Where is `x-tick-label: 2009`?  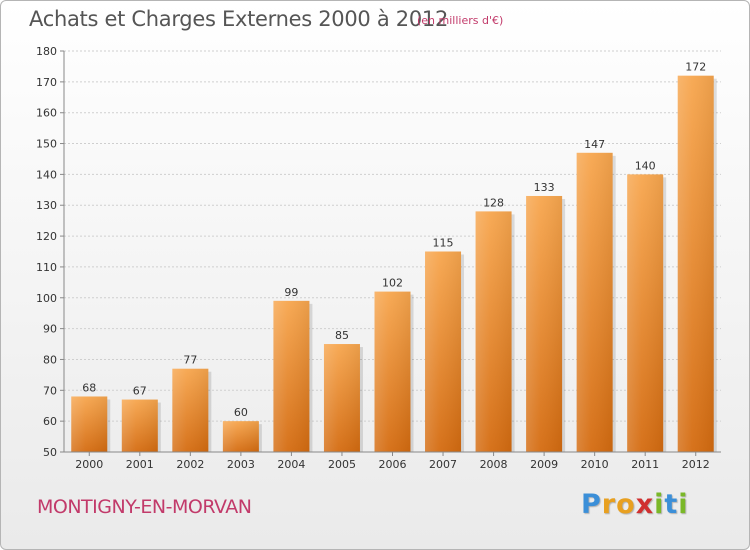 x-tick-label: 2009 is located at coordinates (544, 464).